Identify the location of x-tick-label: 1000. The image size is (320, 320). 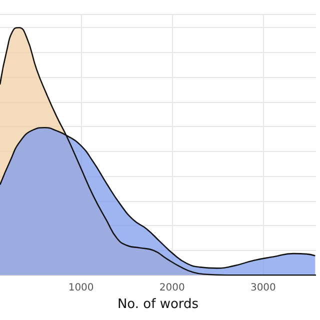
(81, 288).